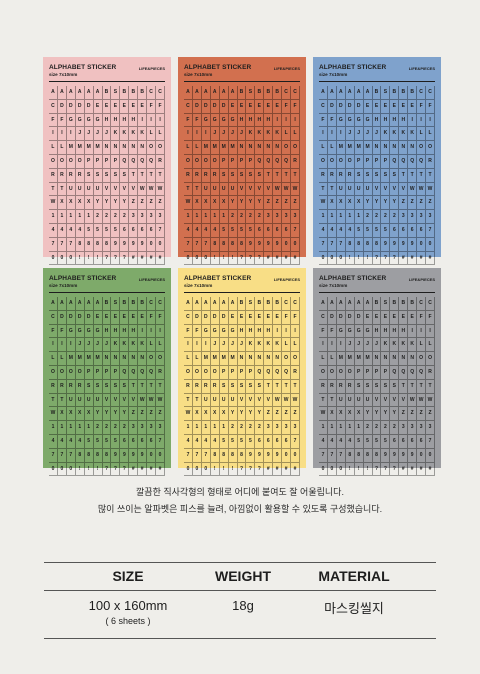 The height and width of the screenshot is (674, 480). I want to click on sticker-cell: X, so click(215, 414).